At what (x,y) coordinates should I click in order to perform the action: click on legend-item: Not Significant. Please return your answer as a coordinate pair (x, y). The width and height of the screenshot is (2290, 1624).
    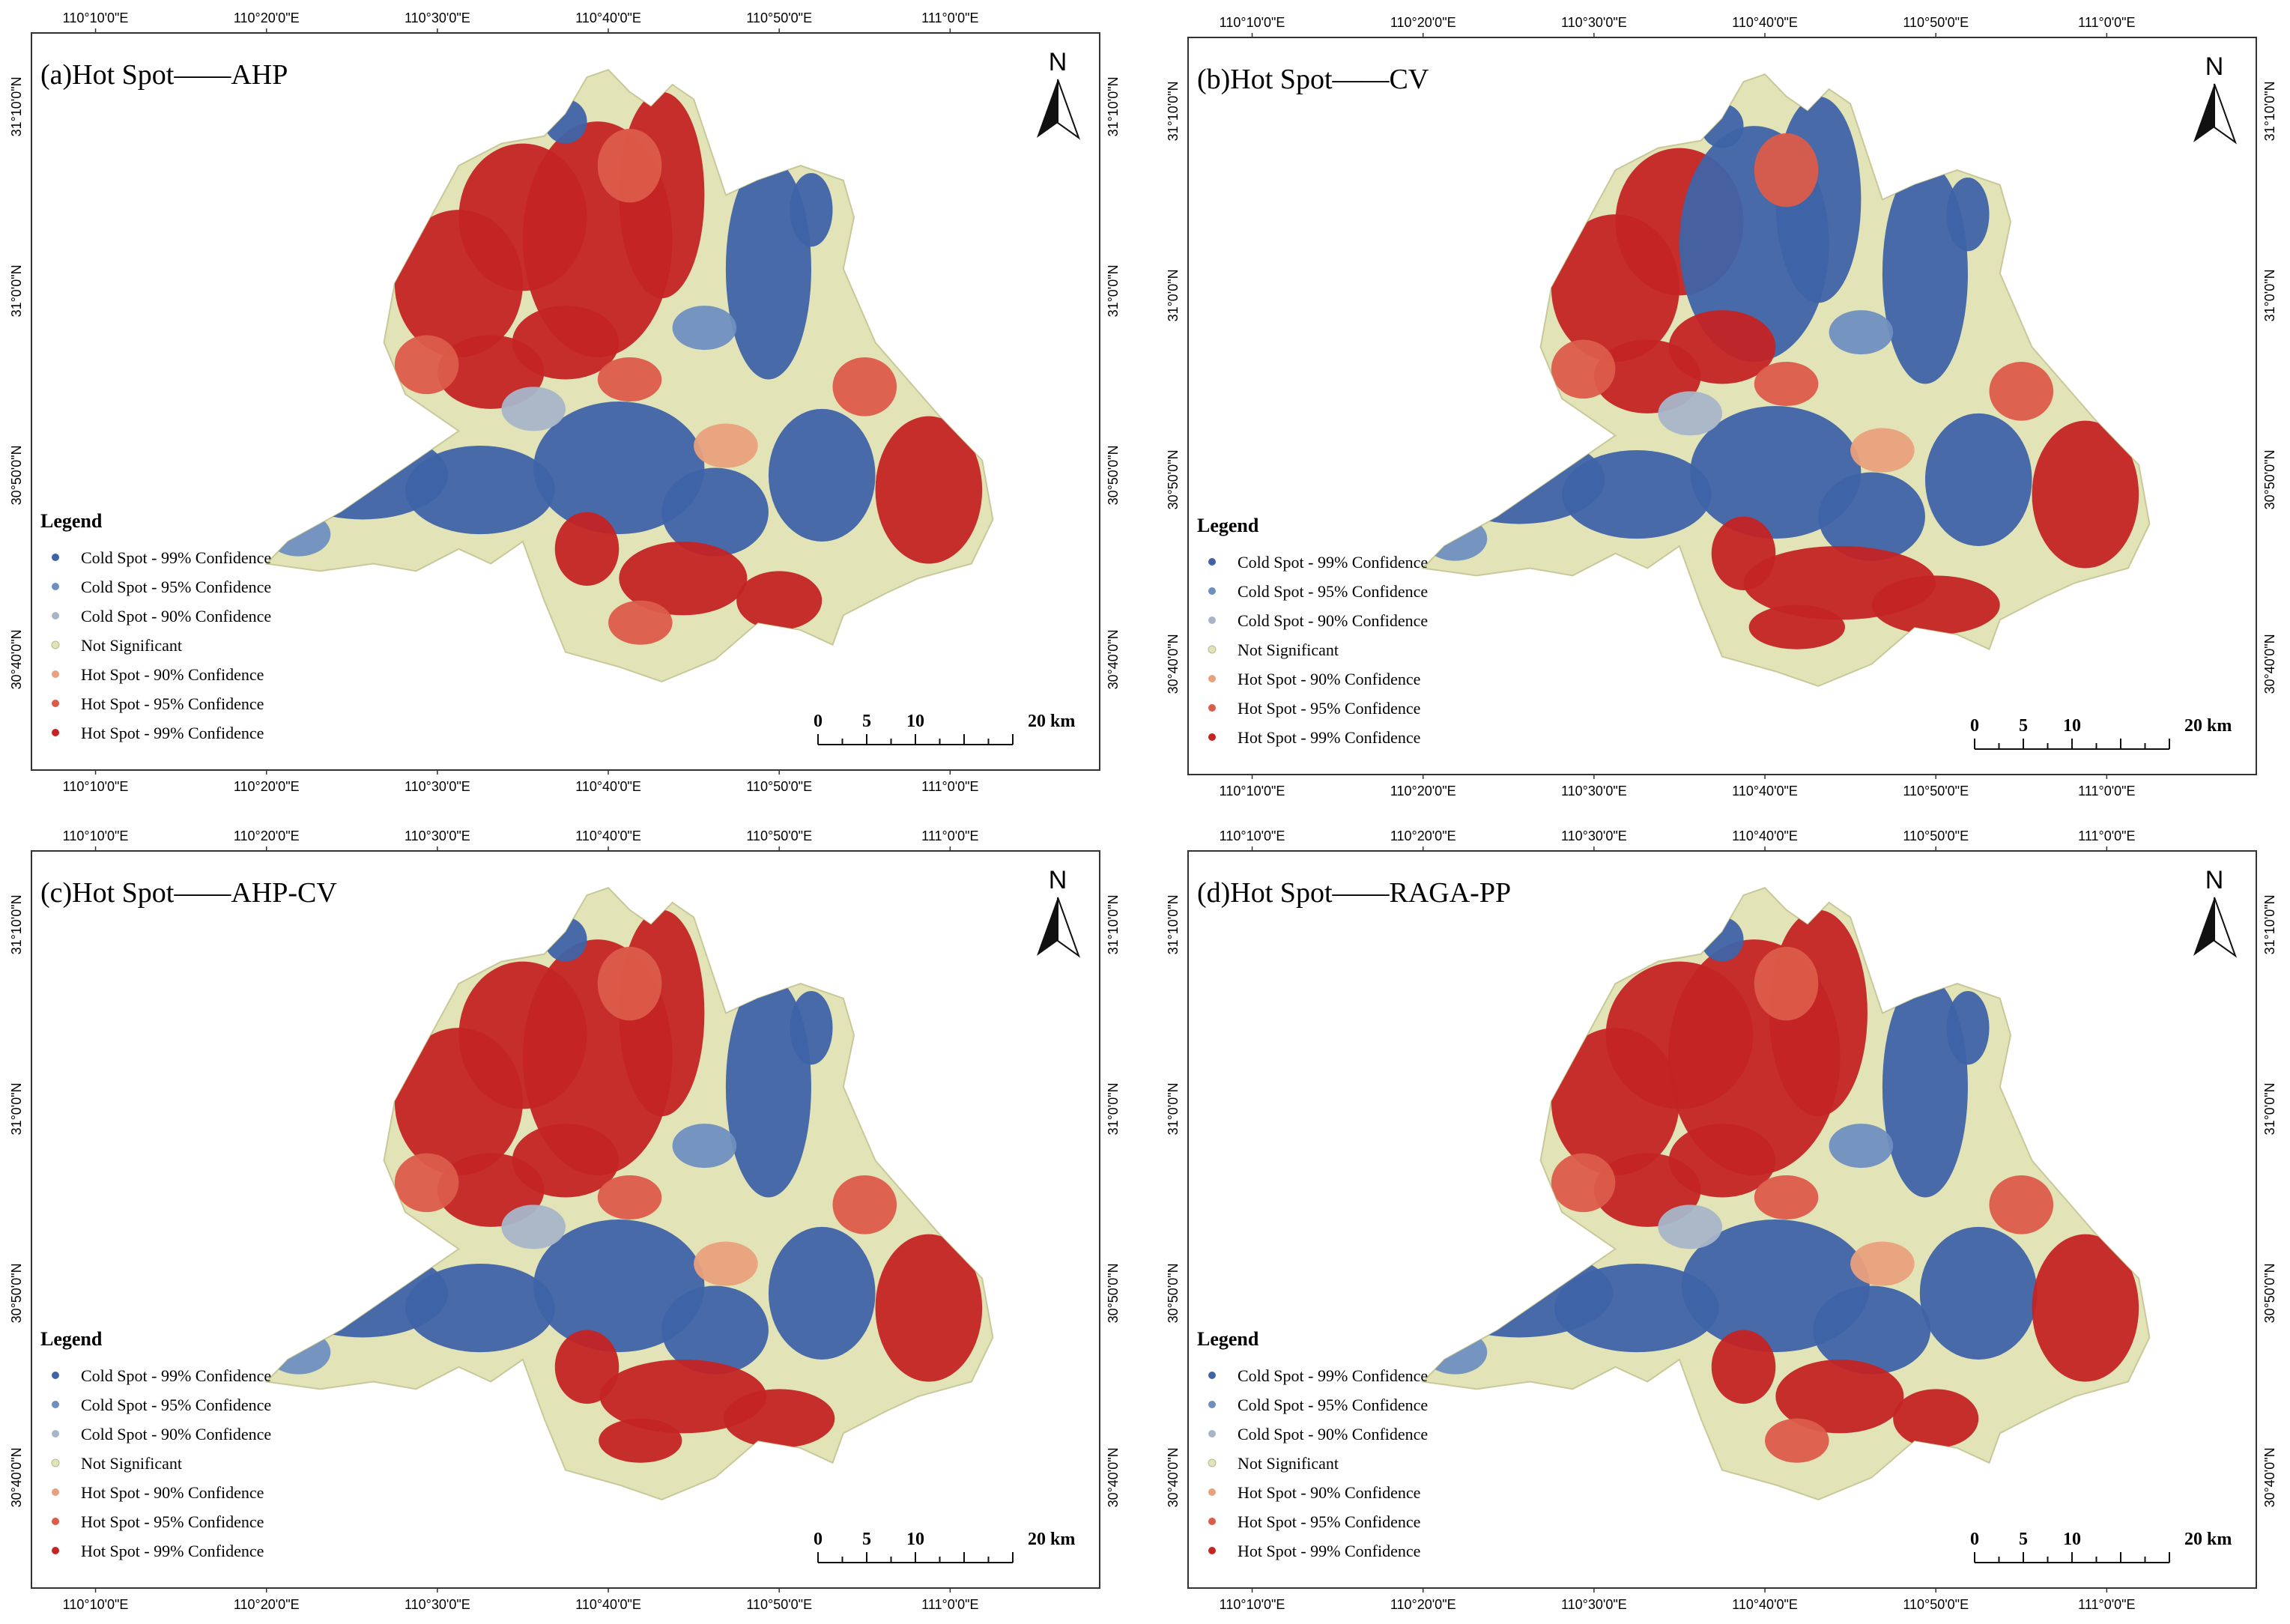
    Looking at the image, I should click on (131, 645).